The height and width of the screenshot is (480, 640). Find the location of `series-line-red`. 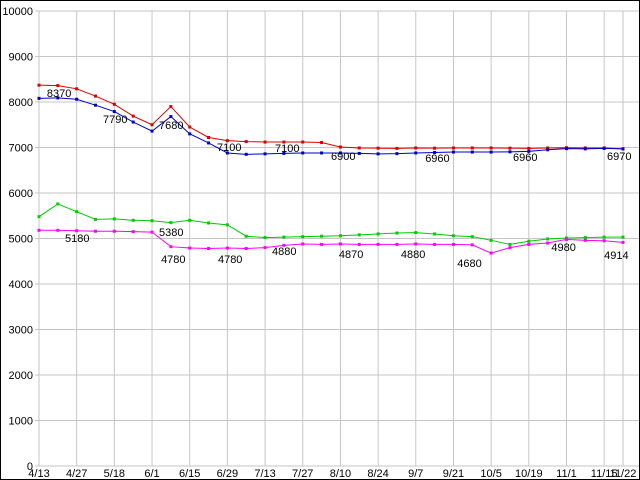

series-line-red is located at coordinates (331, 117).